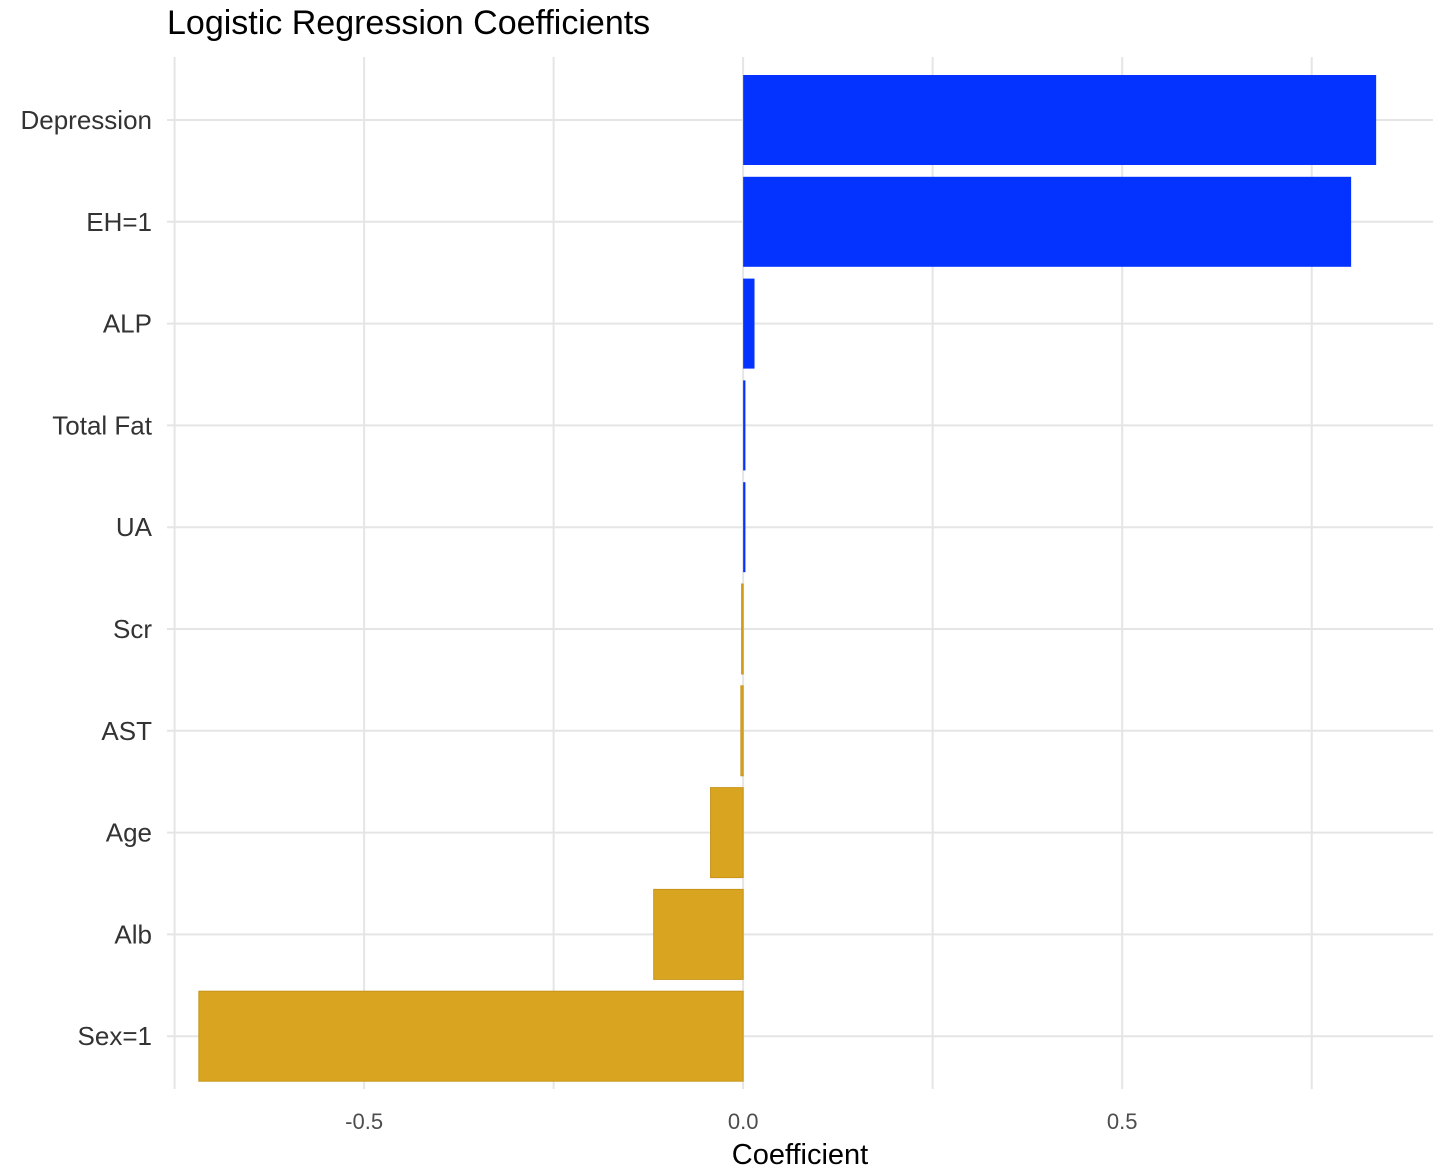 This screenshot has width=1441, height=1175. What do you see at coordinates (1060, 120) in the screenshot?
I see `bar-depression` at bounding box center [1060, 120].